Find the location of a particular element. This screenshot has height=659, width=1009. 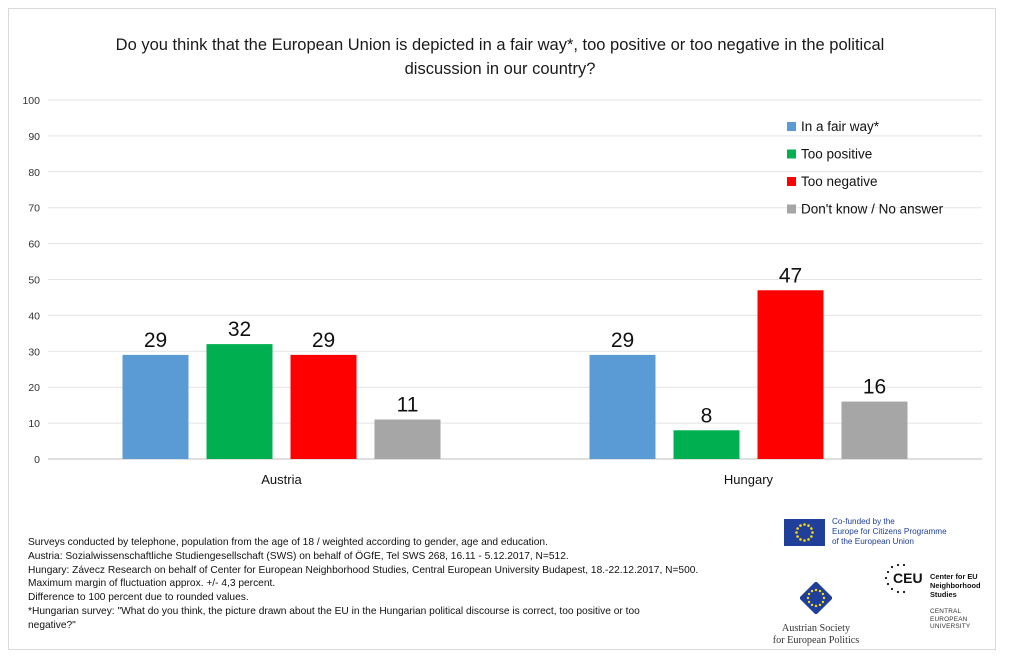

data-label: 8 is located at coordinates (707, 415).